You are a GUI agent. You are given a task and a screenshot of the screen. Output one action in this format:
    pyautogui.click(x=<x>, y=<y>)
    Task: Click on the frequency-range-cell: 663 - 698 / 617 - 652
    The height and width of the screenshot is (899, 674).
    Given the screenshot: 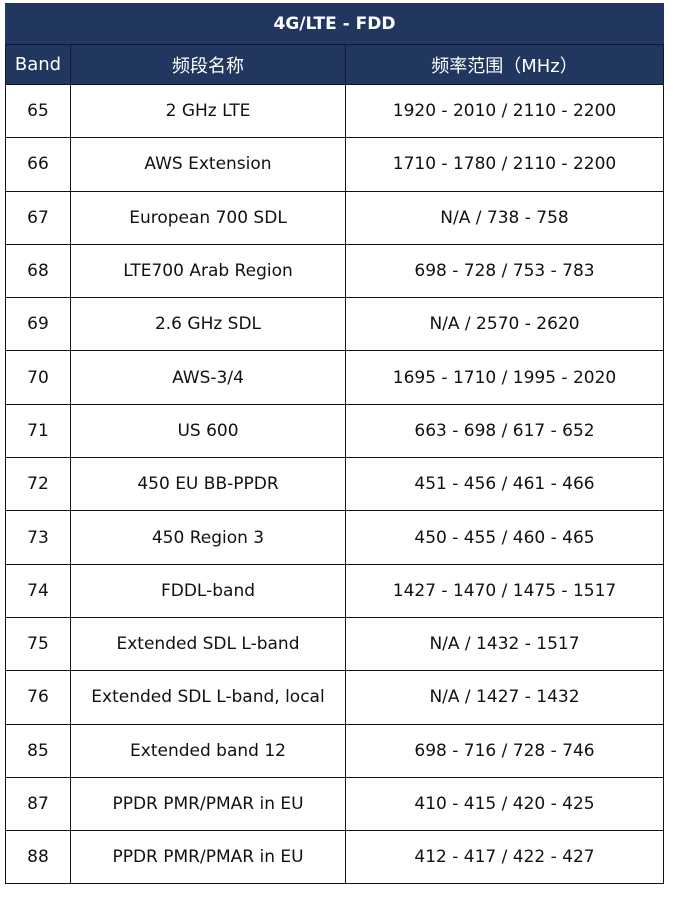 What is the action you would take?
    pyautogui.click(x=504, y=431)
    